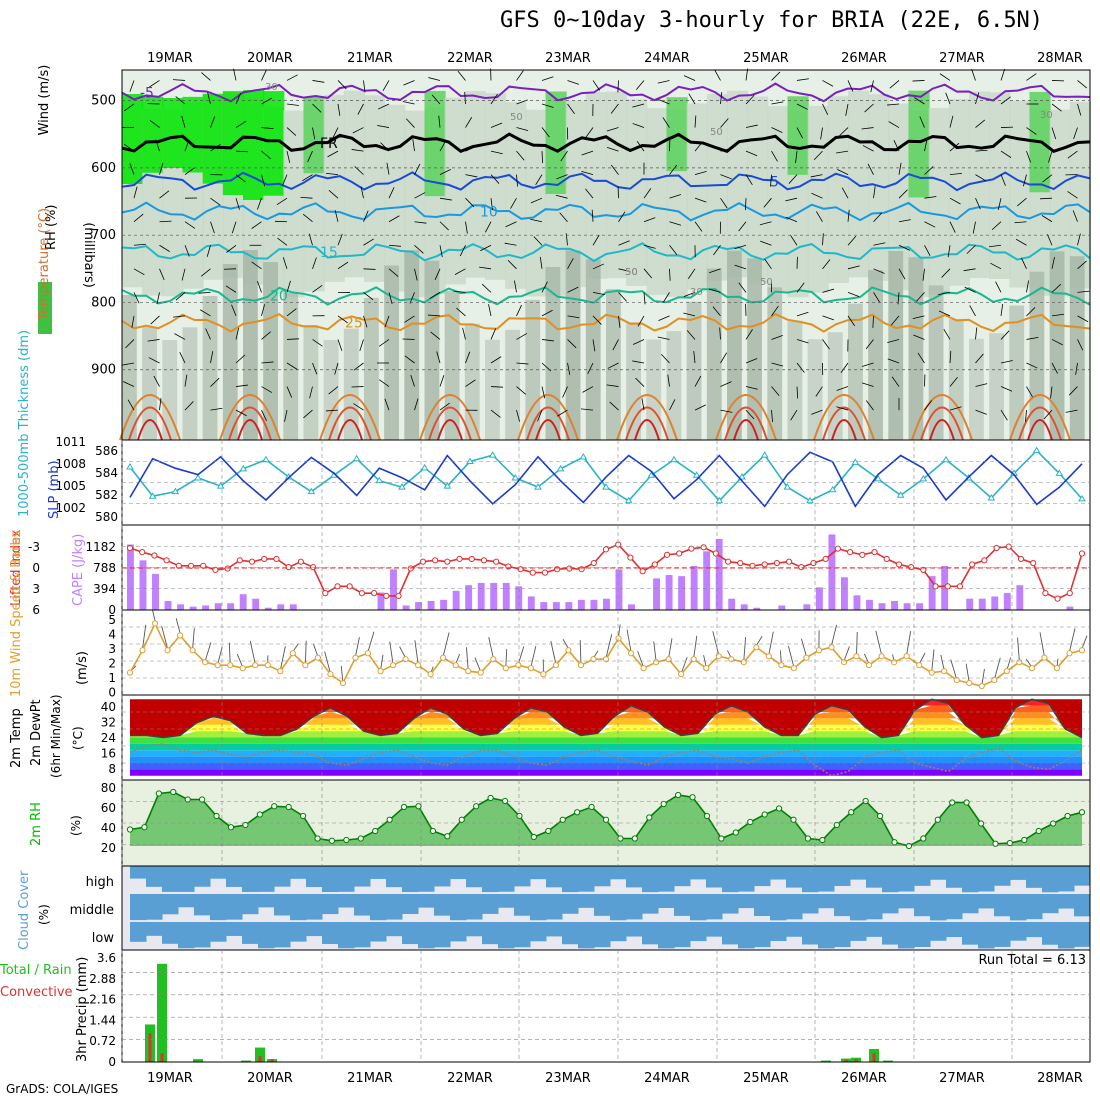 This screenshot has width=1100, height=1100. What do you see at coordinates (450, 417) in the screenshot?
I see `temperature-contour` at bounding box center [450, 417].